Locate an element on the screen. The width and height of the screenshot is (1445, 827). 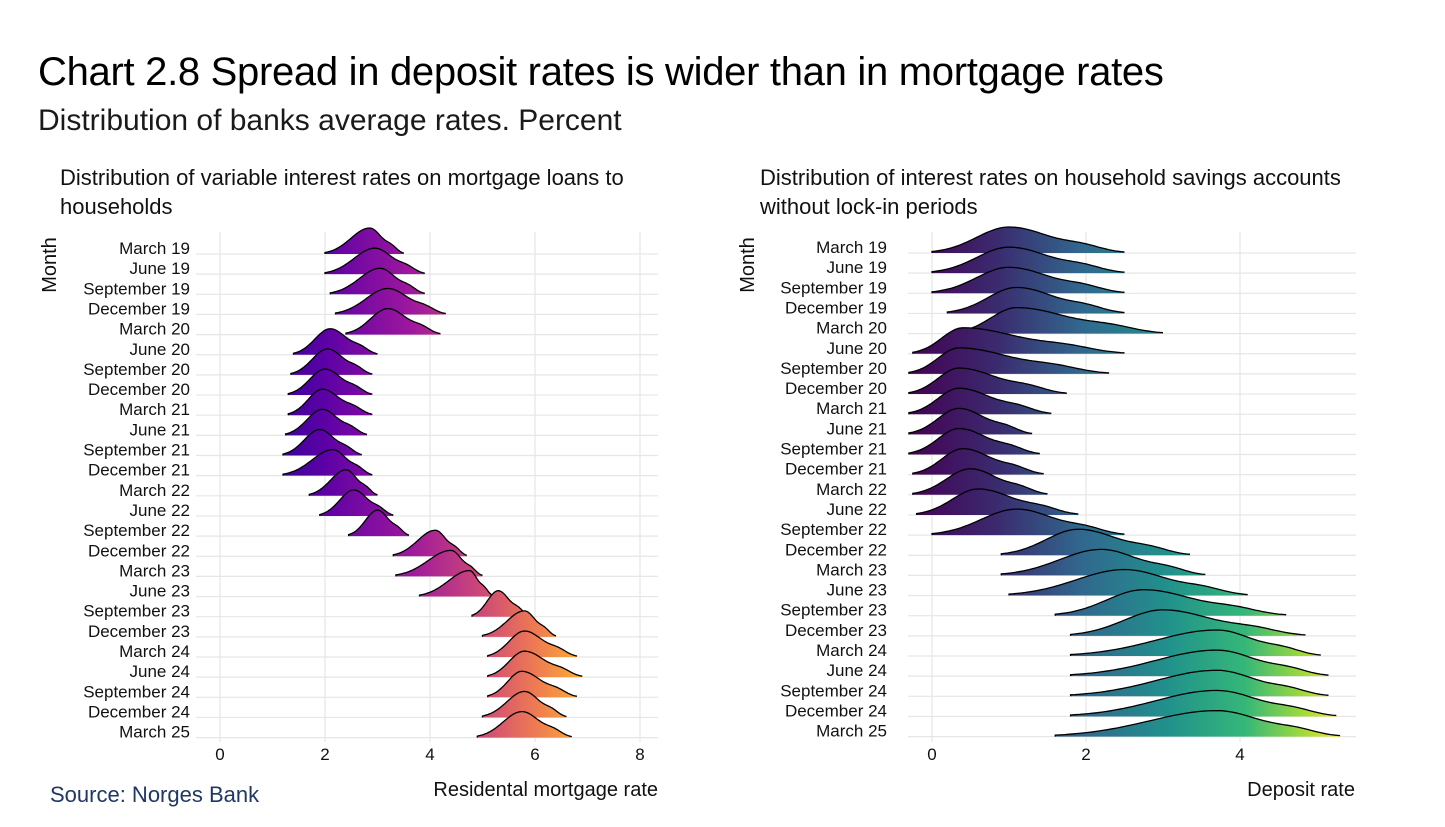
month-label: March 24 is located at coordinates (851, 650).